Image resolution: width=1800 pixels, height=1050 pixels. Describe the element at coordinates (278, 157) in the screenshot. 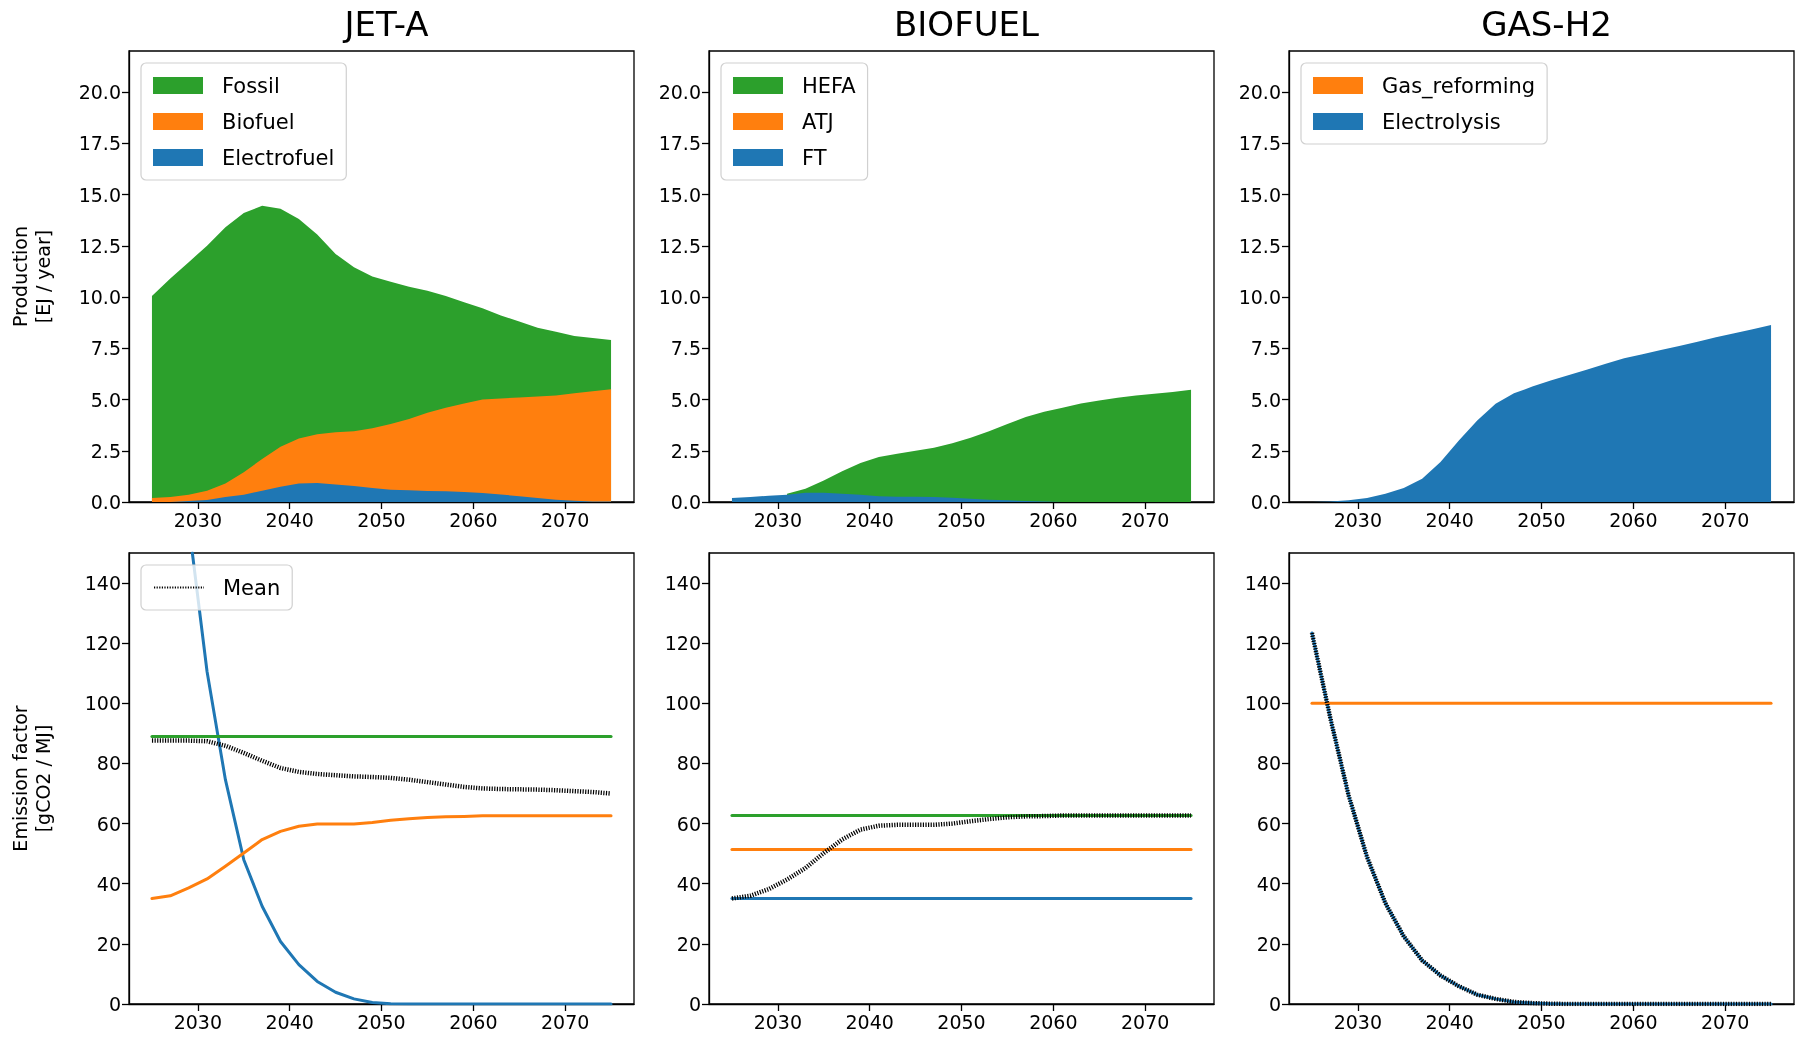

I see `legend-label: Electrofuel` at that location.